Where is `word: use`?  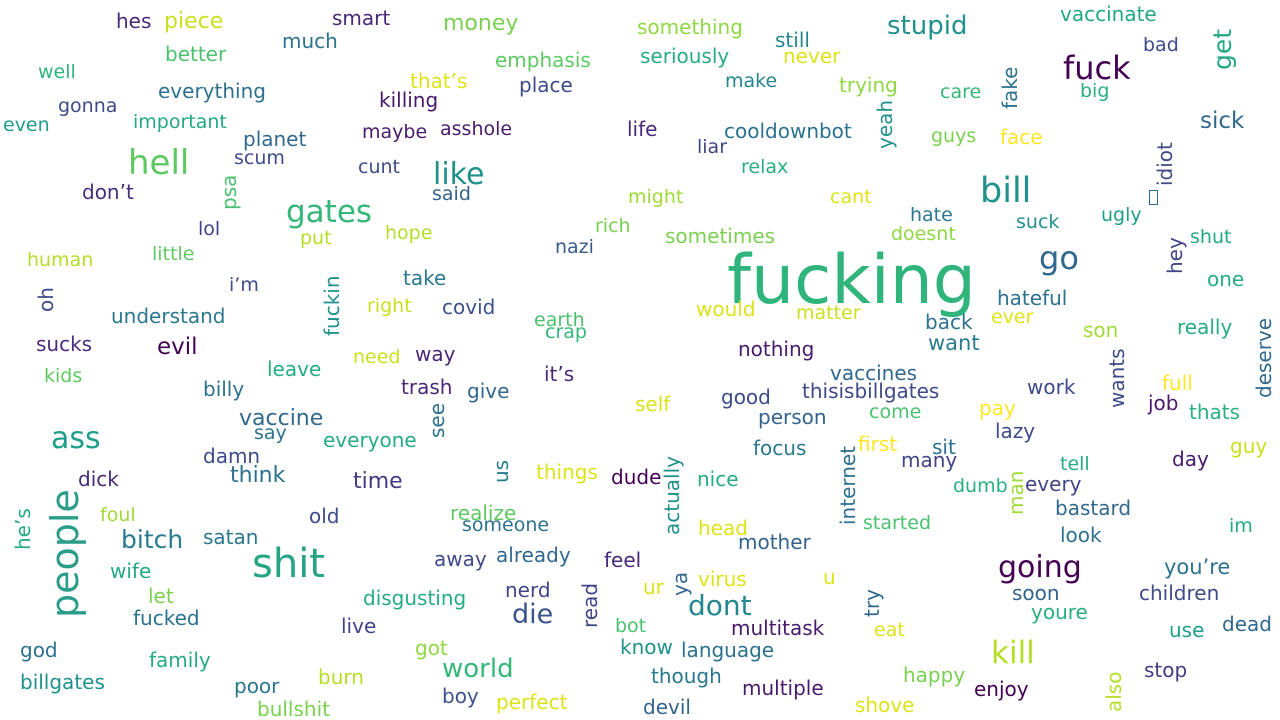
word: use is located at coordinates (1187, 630).